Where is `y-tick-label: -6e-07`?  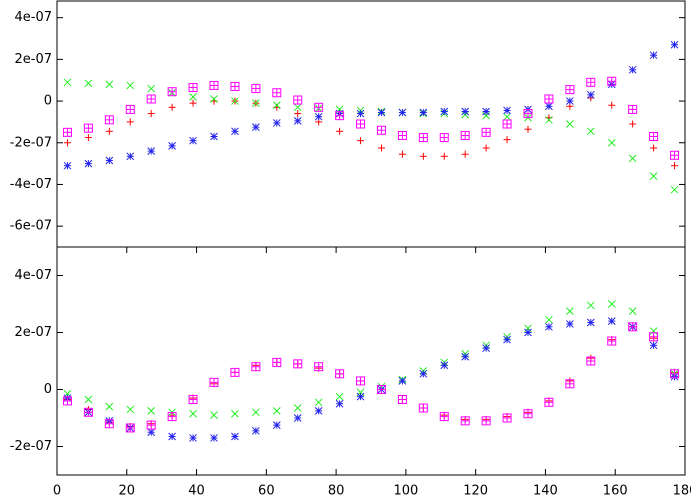 y-tick-label: -6e-07 is located at coordinates (31, 226).